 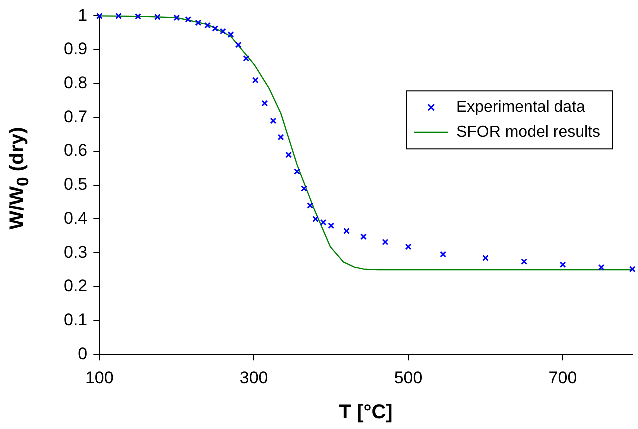 I want to click on x-tick-label: 700, so click(x=563, y=378).